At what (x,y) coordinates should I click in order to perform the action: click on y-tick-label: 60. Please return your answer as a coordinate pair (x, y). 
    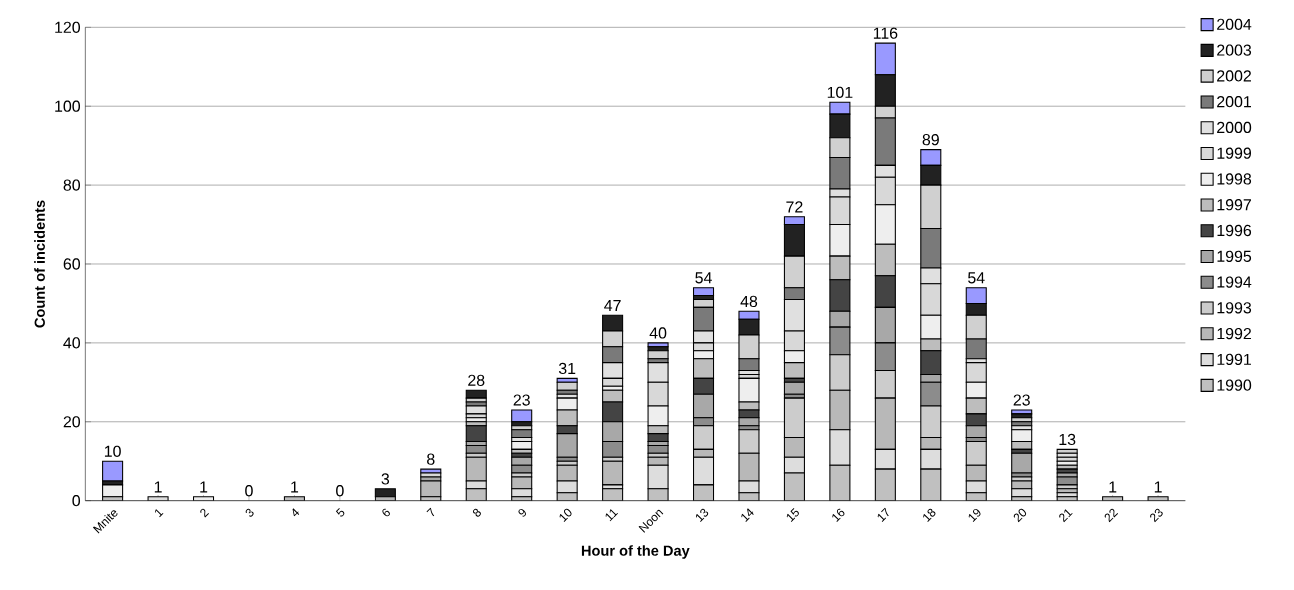
    Looking at the image, I should click on (72, 264).